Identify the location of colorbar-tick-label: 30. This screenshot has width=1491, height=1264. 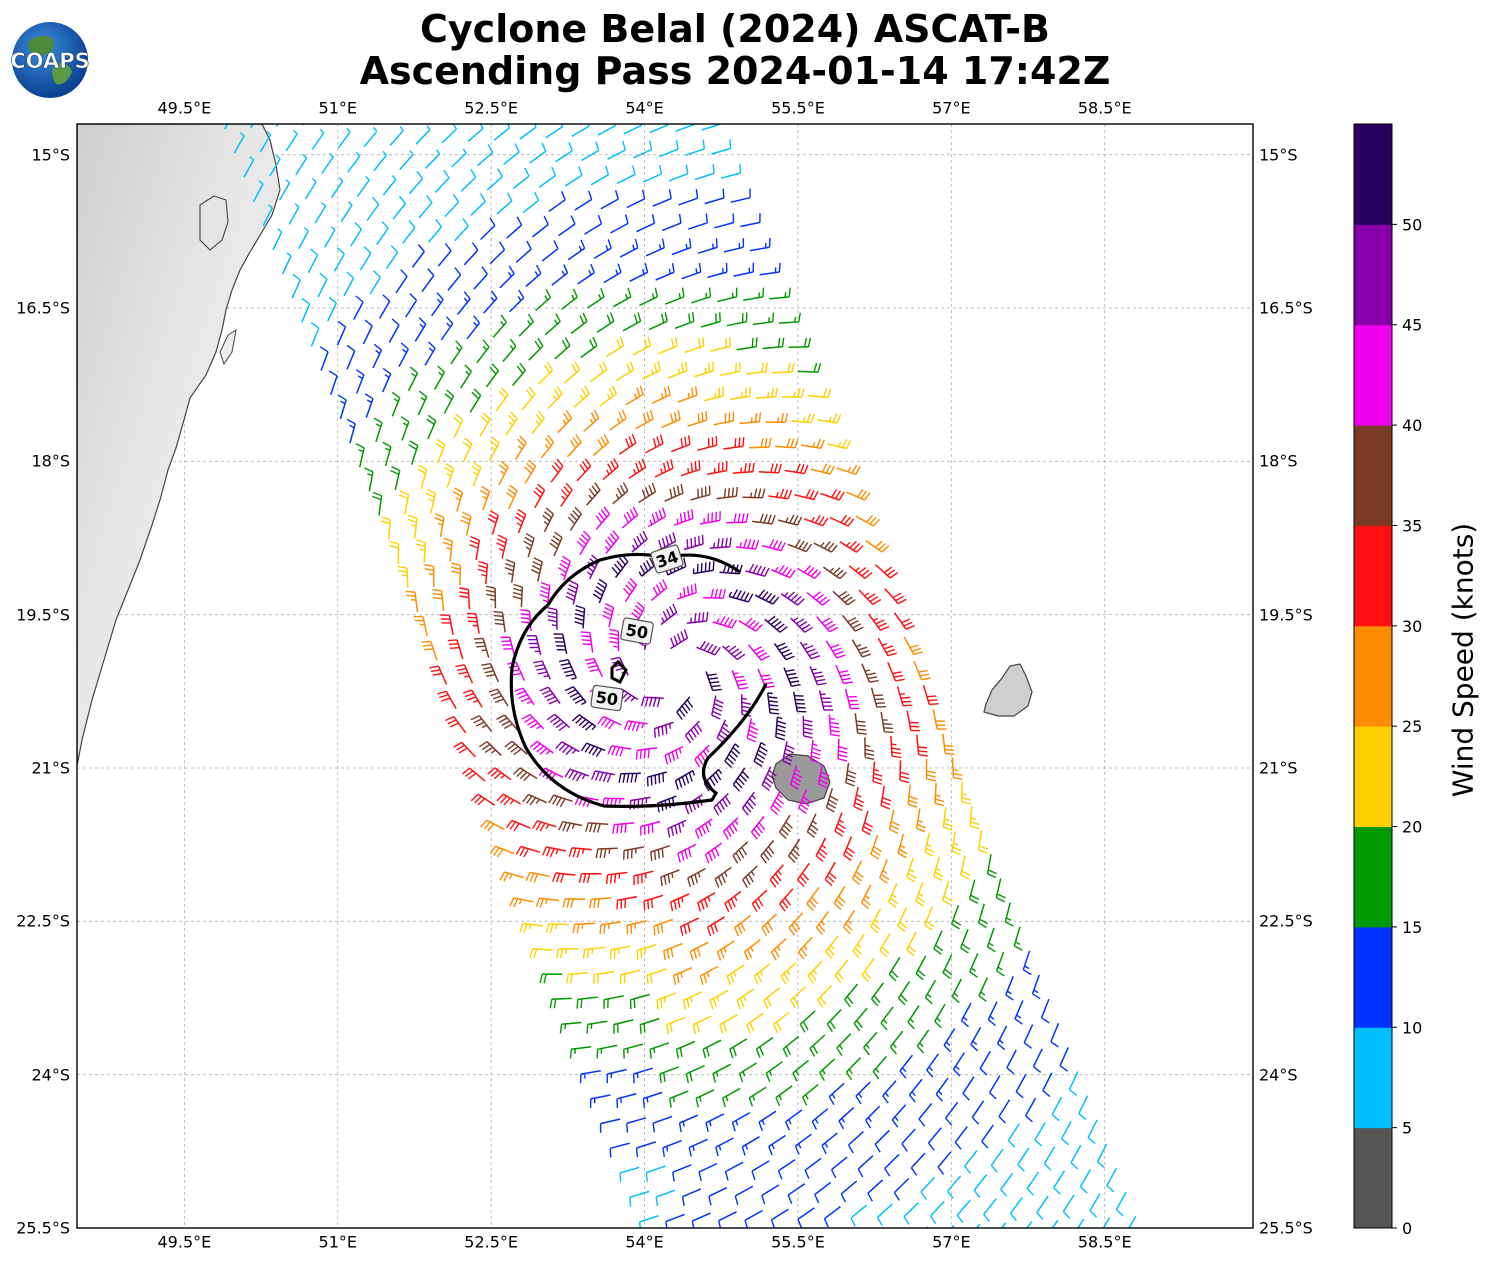
(1412, 626).